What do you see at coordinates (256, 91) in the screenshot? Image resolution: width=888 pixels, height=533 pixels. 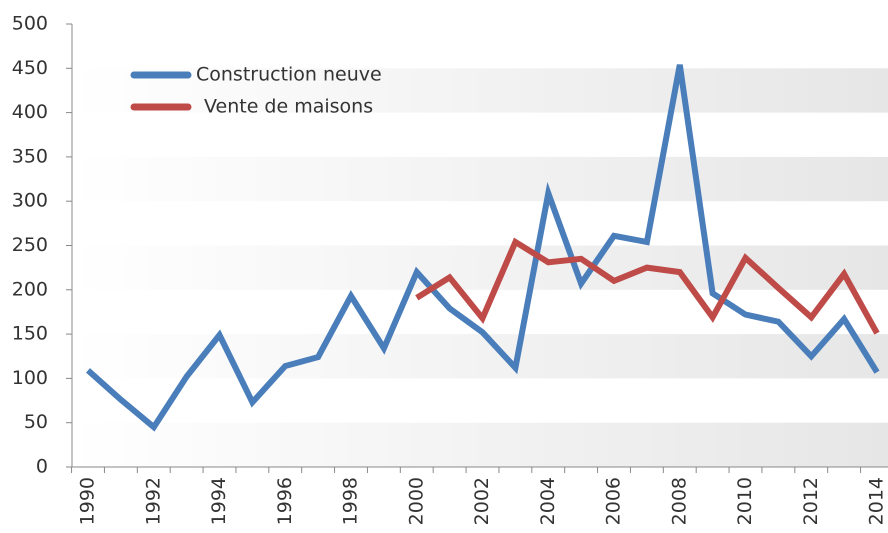 I see `legend: Construction neuve Vente de maisons` at bounding box center [256, 91].